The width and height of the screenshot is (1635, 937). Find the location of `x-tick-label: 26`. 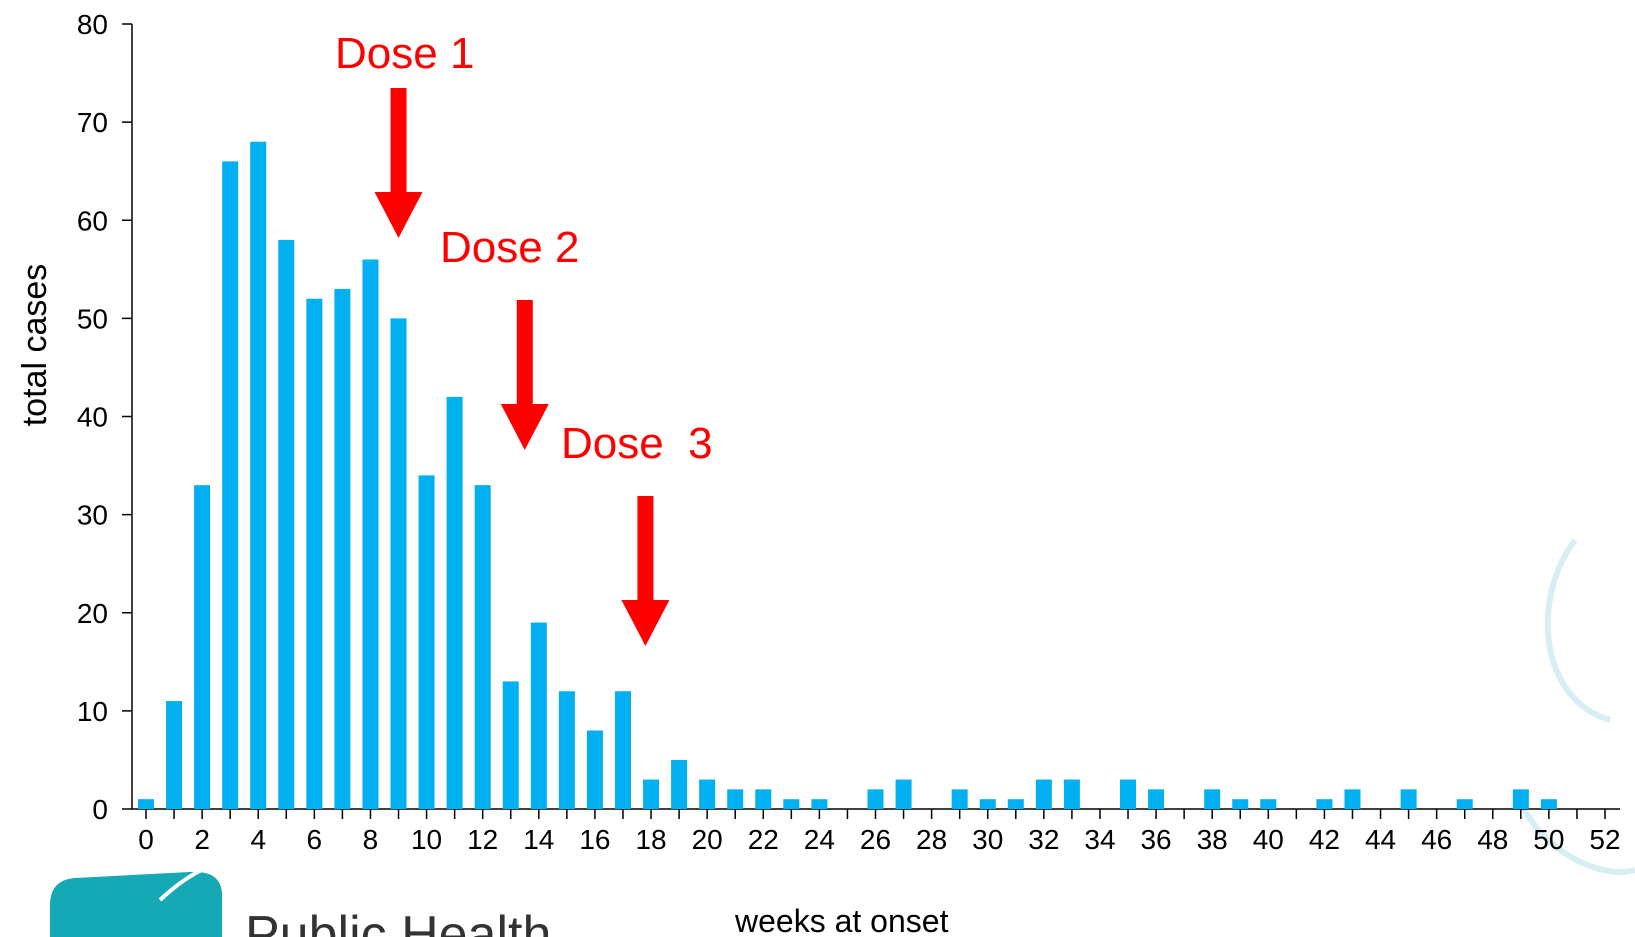

x-tick-label: 26 is located at coordinates (875, 839).